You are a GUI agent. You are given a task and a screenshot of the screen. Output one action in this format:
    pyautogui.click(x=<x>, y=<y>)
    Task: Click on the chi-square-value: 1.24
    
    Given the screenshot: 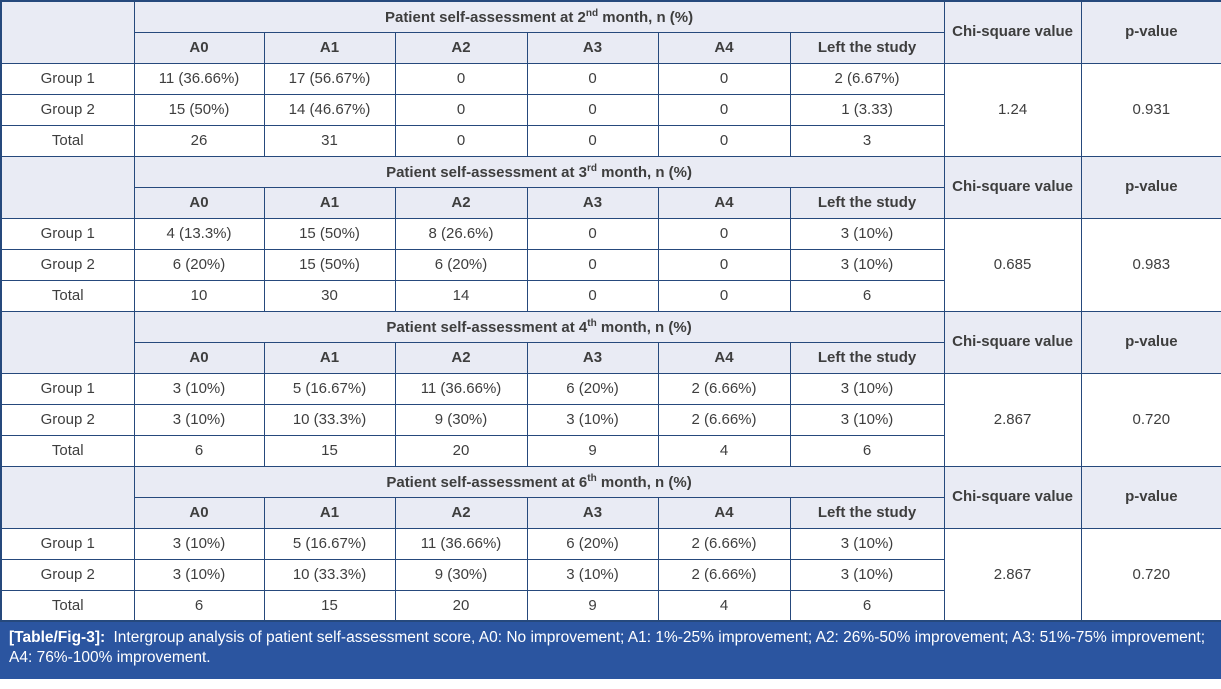 What is the action you would take?
    pyautogui.click(x=1012, y=109)
    